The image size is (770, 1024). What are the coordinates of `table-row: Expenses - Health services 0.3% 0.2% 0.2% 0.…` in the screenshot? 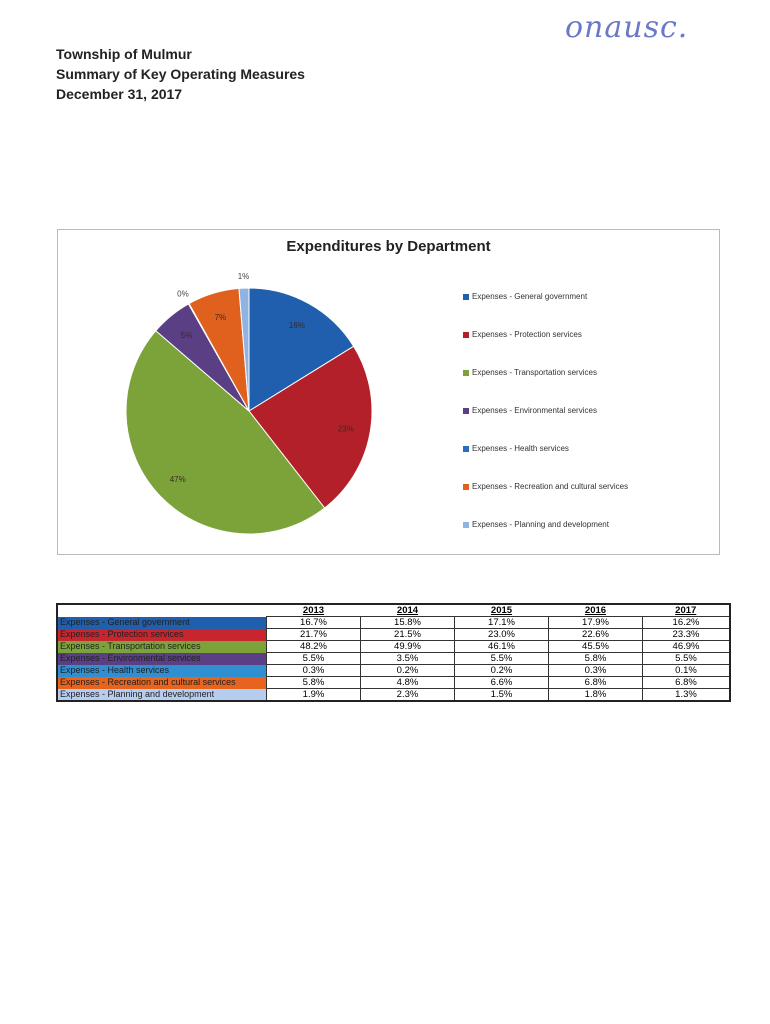 It's located at (394, 670).